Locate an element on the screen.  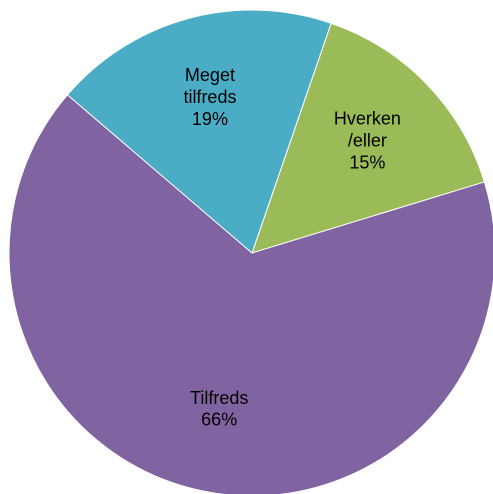
label-line: /eller is located at coordinates (367, 140).